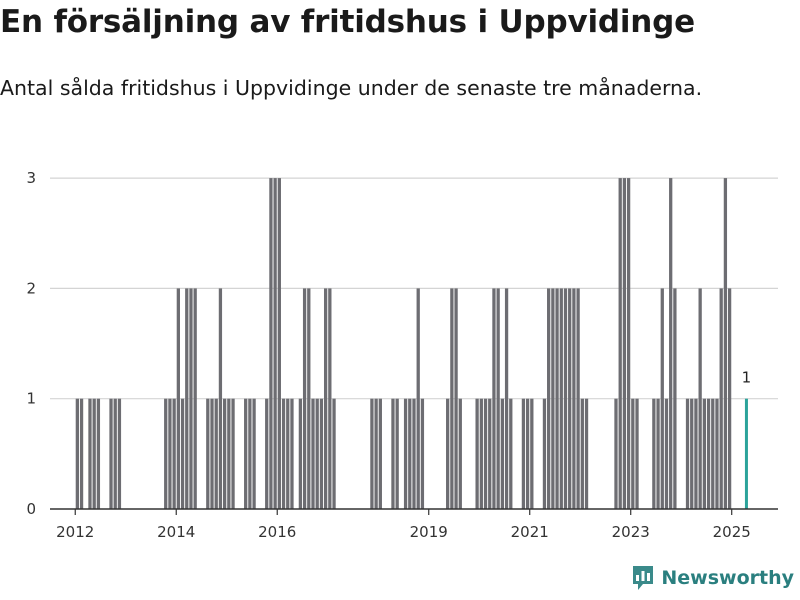 This screenshot has height=600, width=800. What do you see at coordinates (277, 532) in the screenshot?
I see `x-tick-label: 2016` at bounding box center [277, 532].